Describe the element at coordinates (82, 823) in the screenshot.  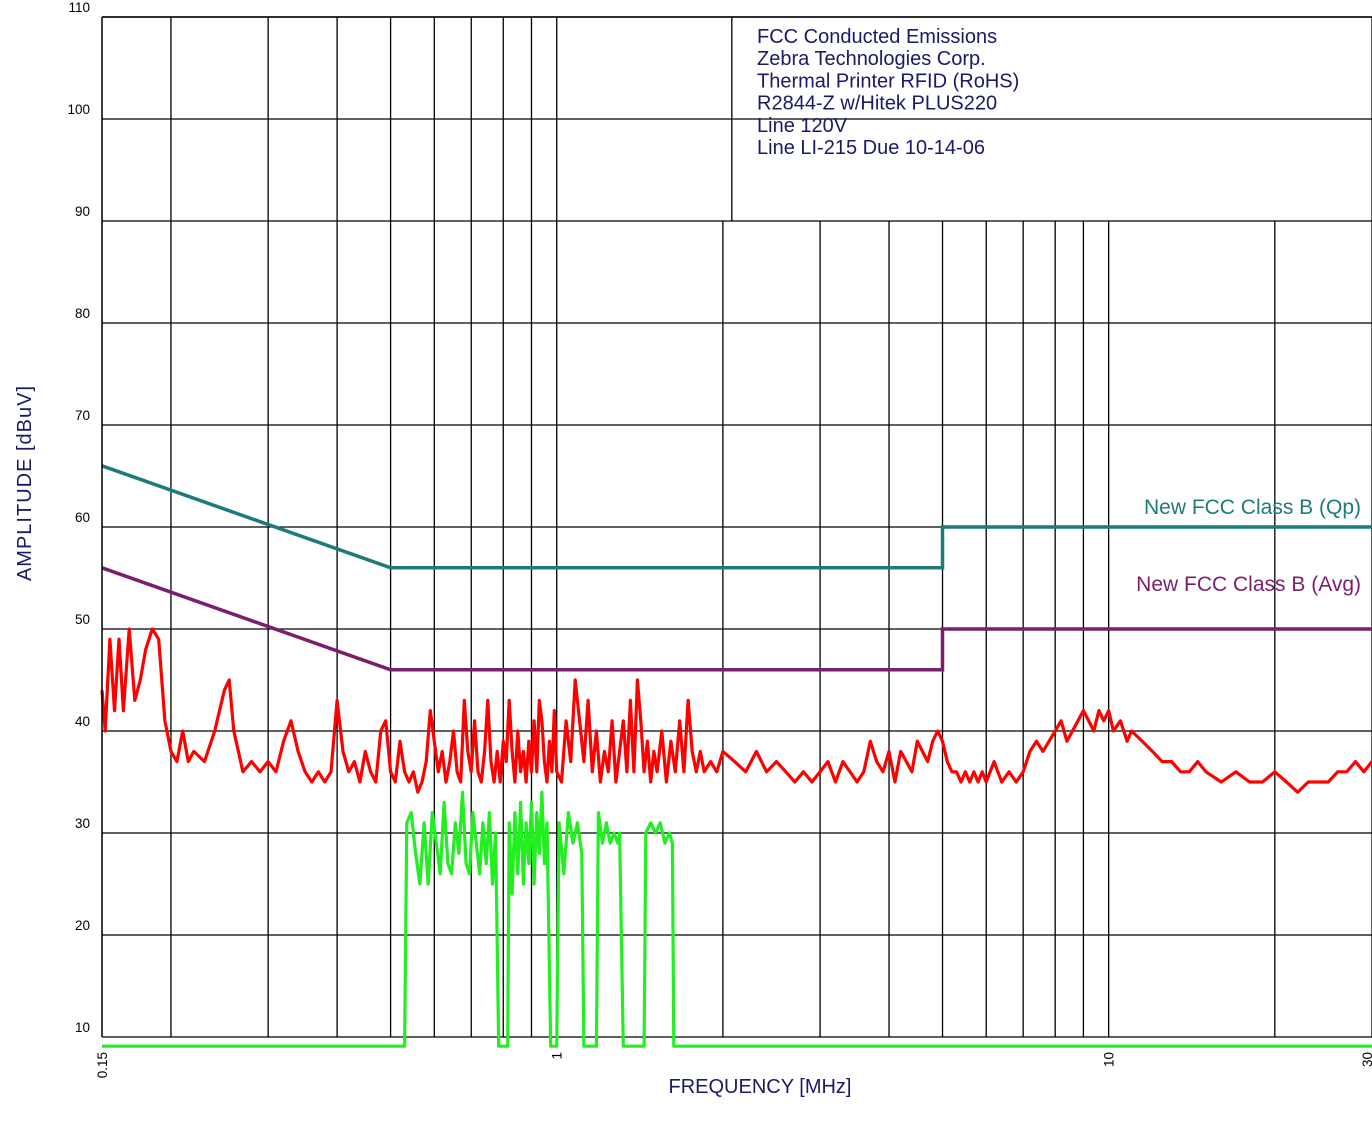
I see `y-tick-label: 30` at that location.